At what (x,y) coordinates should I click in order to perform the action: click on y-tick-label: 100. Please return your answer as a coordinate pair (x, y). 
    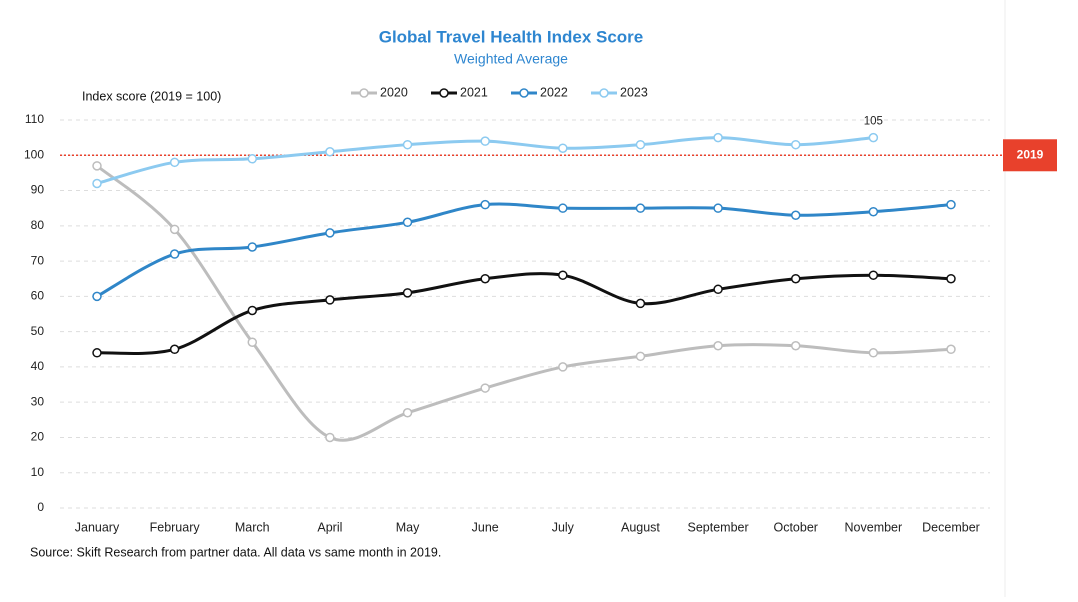
    Looking at the image, I should click on (34, 154).